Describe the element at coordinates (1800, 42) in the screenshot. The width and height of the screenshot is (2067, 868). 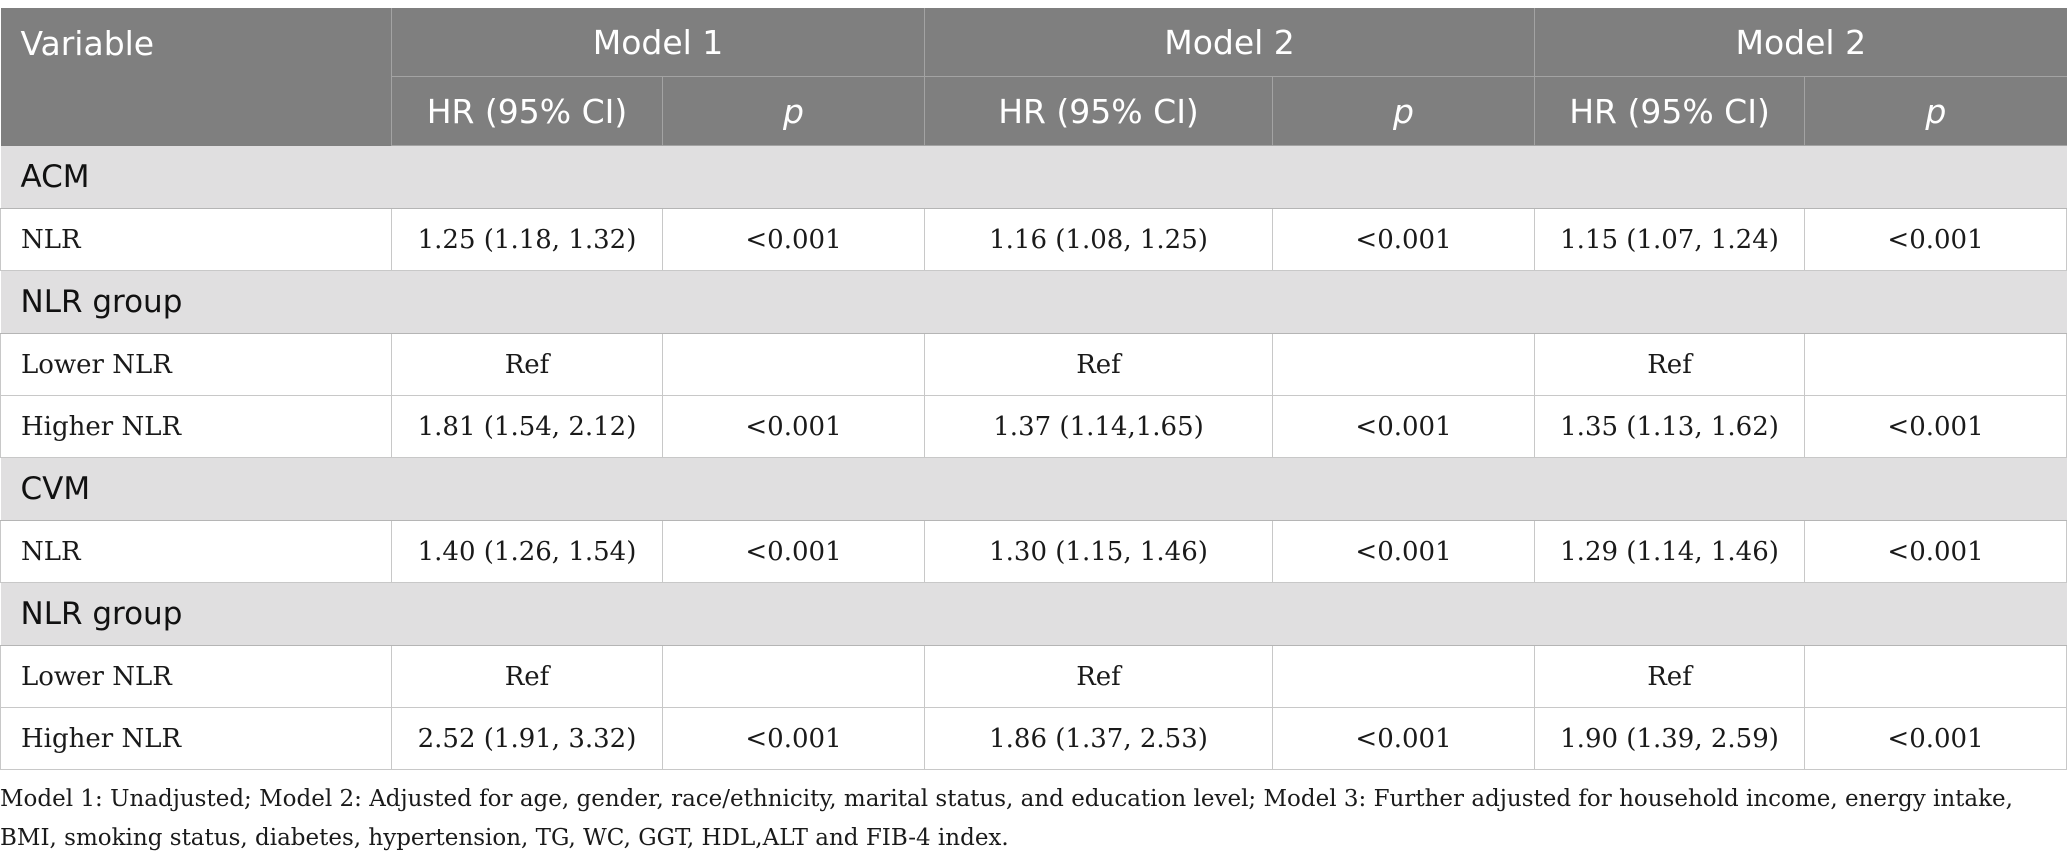
I see `model-3-header: Model 2` at that location.